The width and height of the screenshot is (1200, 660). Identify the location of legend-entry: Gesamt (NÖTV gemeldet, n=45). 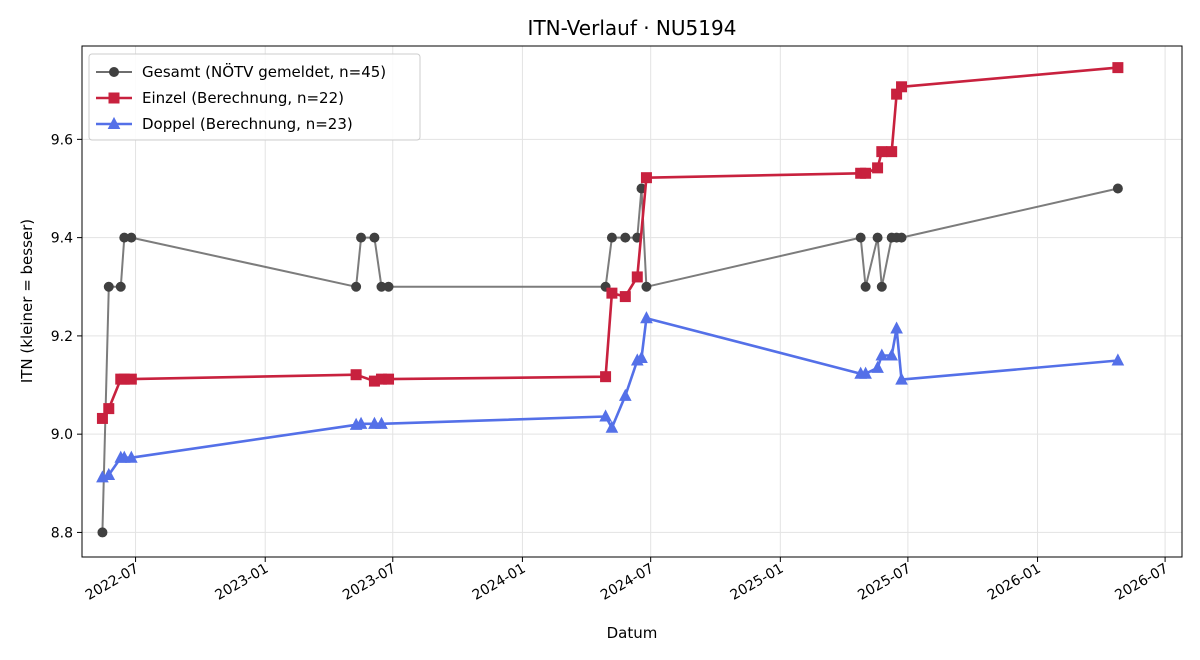
(241, 71).